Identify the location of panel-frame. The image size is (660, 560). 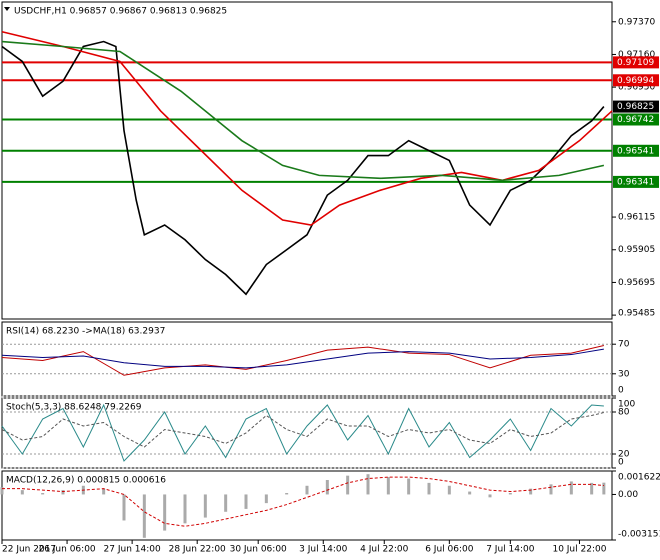
(307, 505).